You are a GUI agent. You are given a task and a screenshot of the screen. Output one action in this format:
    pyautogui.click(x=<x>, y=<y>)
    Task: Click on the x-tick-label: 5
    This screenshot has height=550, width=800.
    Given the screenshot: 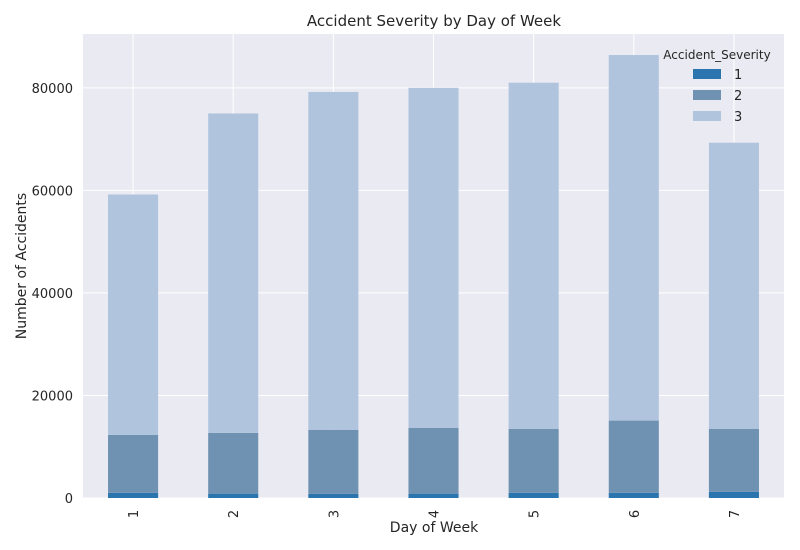 What is the action you would take?
    pyautogui.click(x=535, y=514)
    